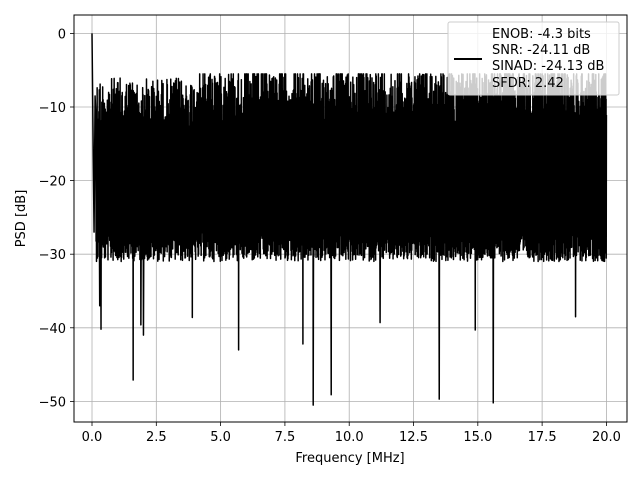 The height and width of the screenshot is (480, 640). I want to click on x-axis-label: Frequency [MHz], so click(349, 458).